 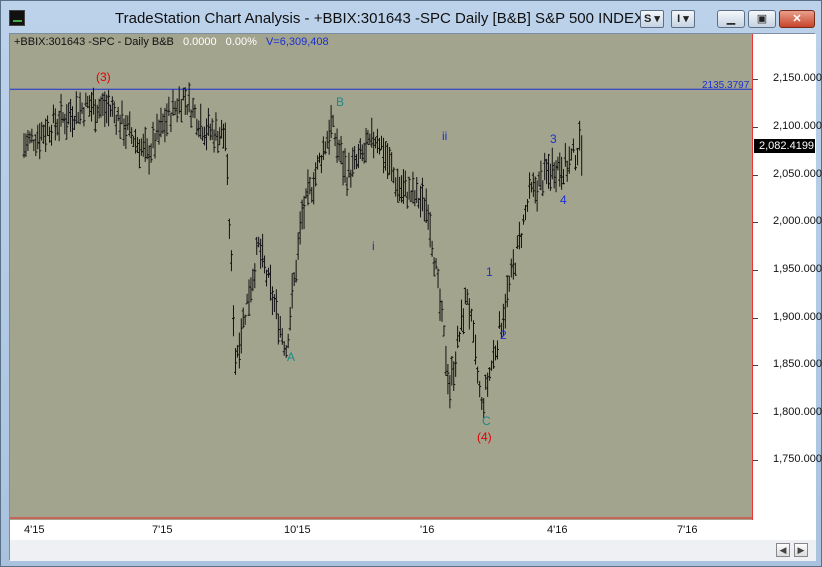 What do you see at coordinates (553, 139) in the screenshot?
I see `wave-label-3: 3` at bounding box center [553, 139].